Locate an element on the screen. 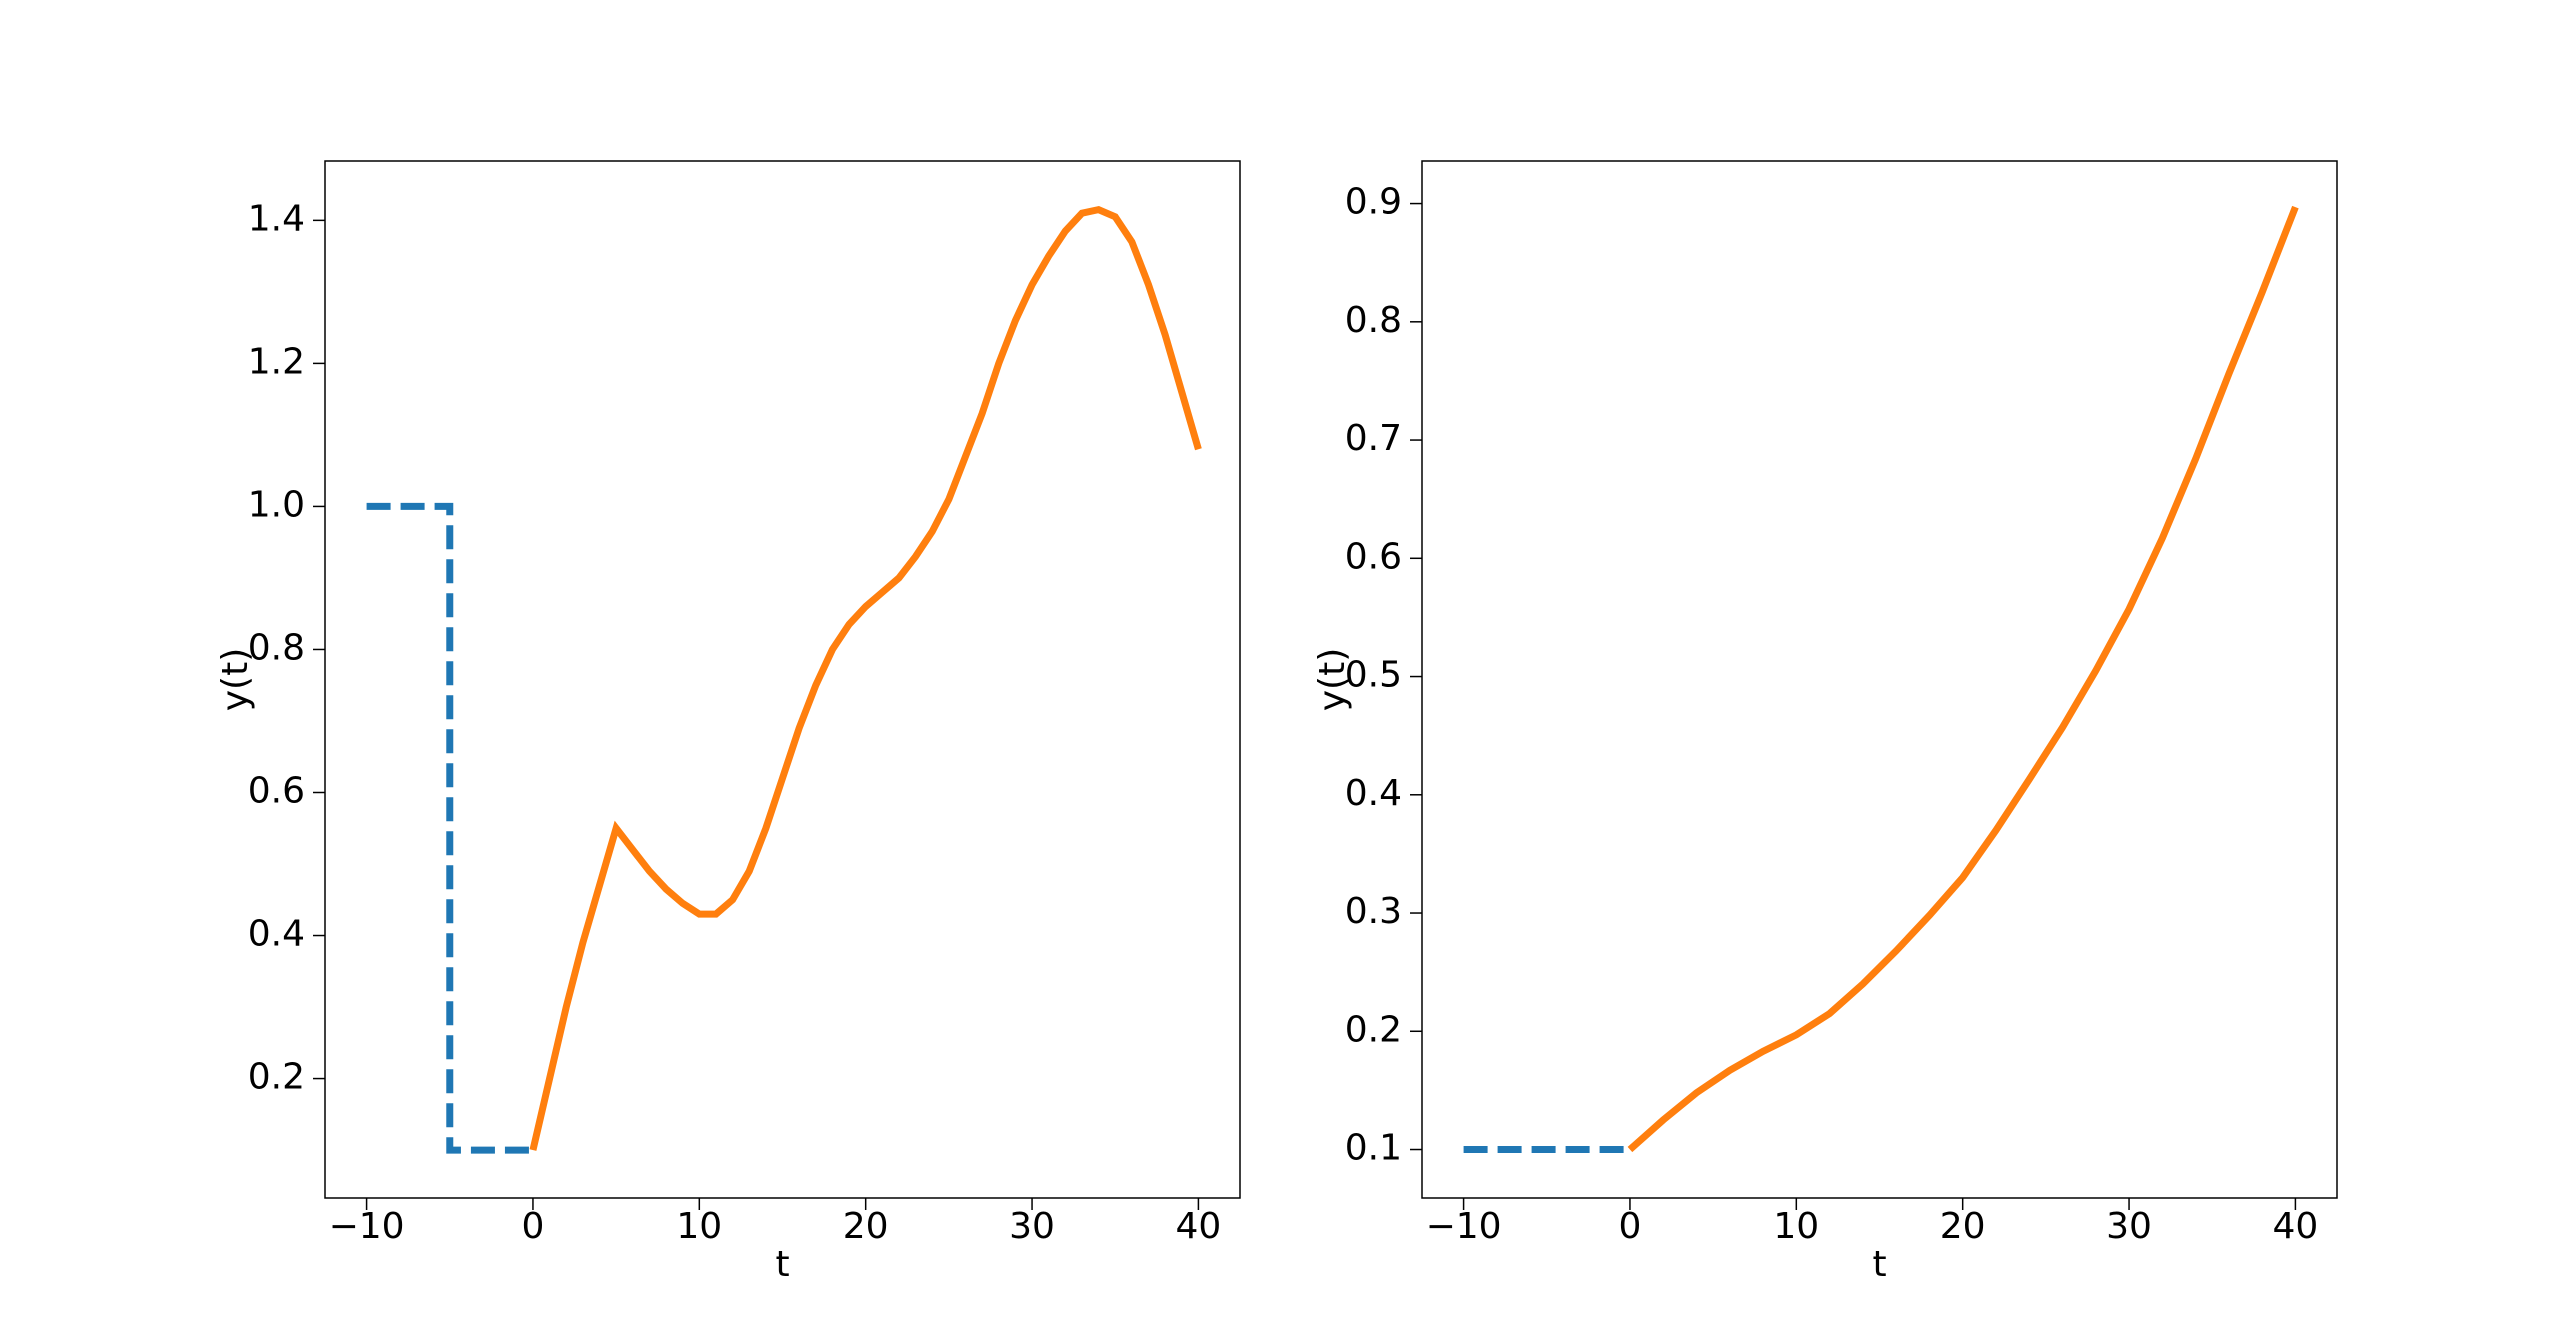  y-tick-label: 0.5 is located at coordinates (1373, 675).